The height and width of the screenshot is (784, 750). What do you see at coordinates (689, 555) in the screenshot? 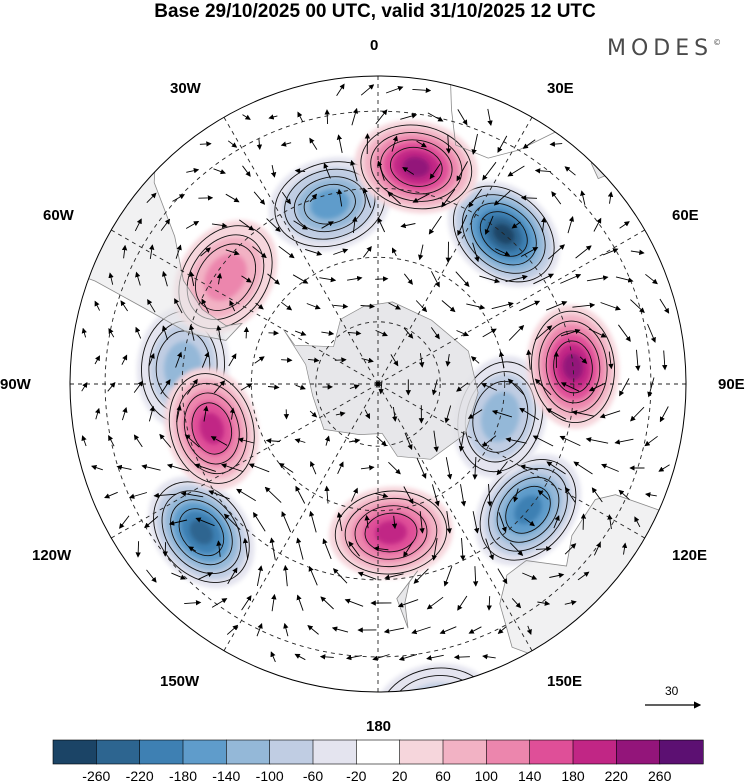
I see `lon-label-120e: 120E` at bounding box center [689, 555].